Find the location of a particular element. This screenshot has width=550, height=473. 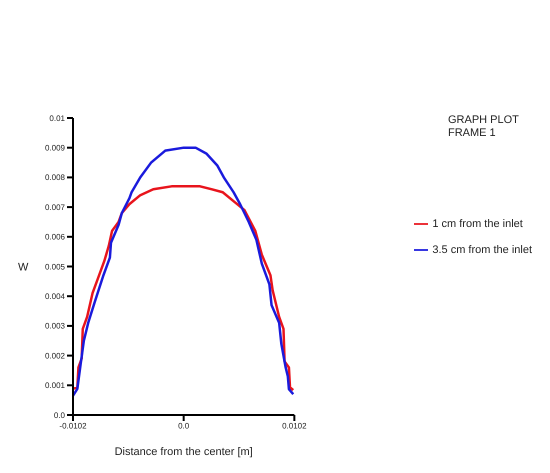

x-tick-label: 0.0102 is located at coordinates (295, 426).